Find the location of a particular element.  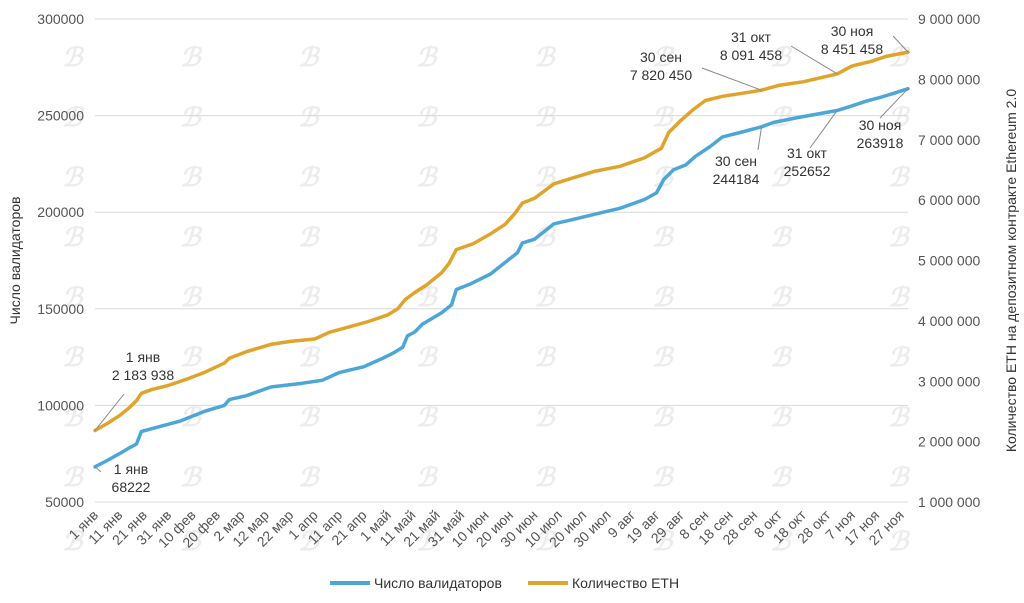

left-axis-title: Число валидаторов is located at coordinates (15, 261).